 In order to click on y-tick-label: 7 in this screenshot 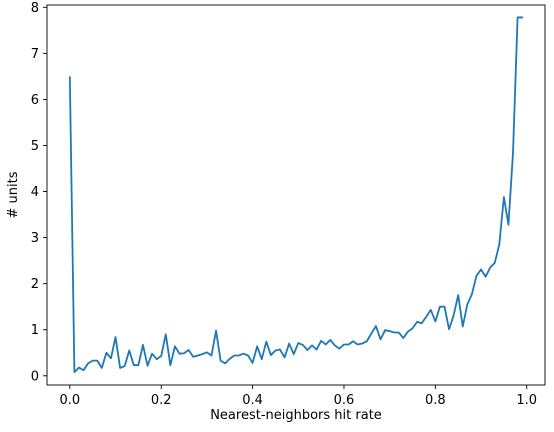, I will do `click(35, 54)`.